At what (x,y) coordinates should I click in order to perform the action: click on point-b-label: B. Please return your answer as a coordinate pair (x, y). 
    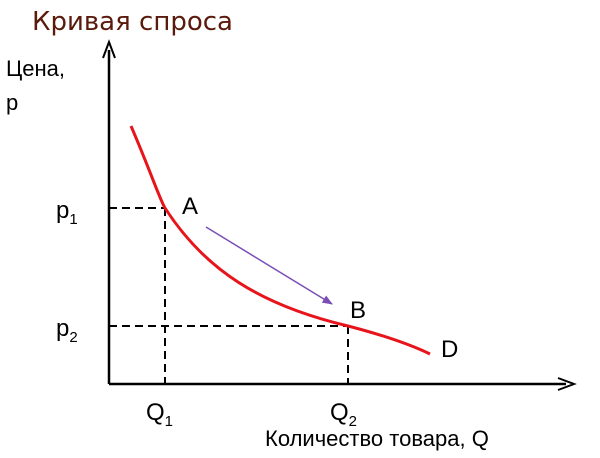
    Looking at the image, I should click on (358, 310).